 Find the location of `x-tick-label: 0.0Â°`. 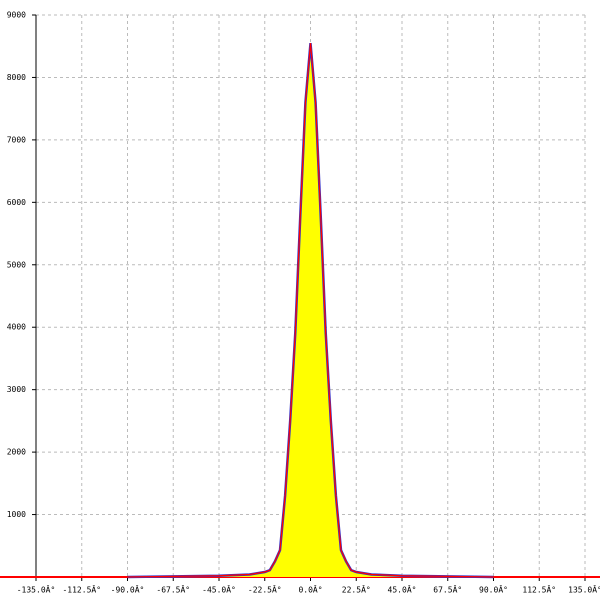

x-tick-label: 0.0Â° is located at coordinates (310, 589).